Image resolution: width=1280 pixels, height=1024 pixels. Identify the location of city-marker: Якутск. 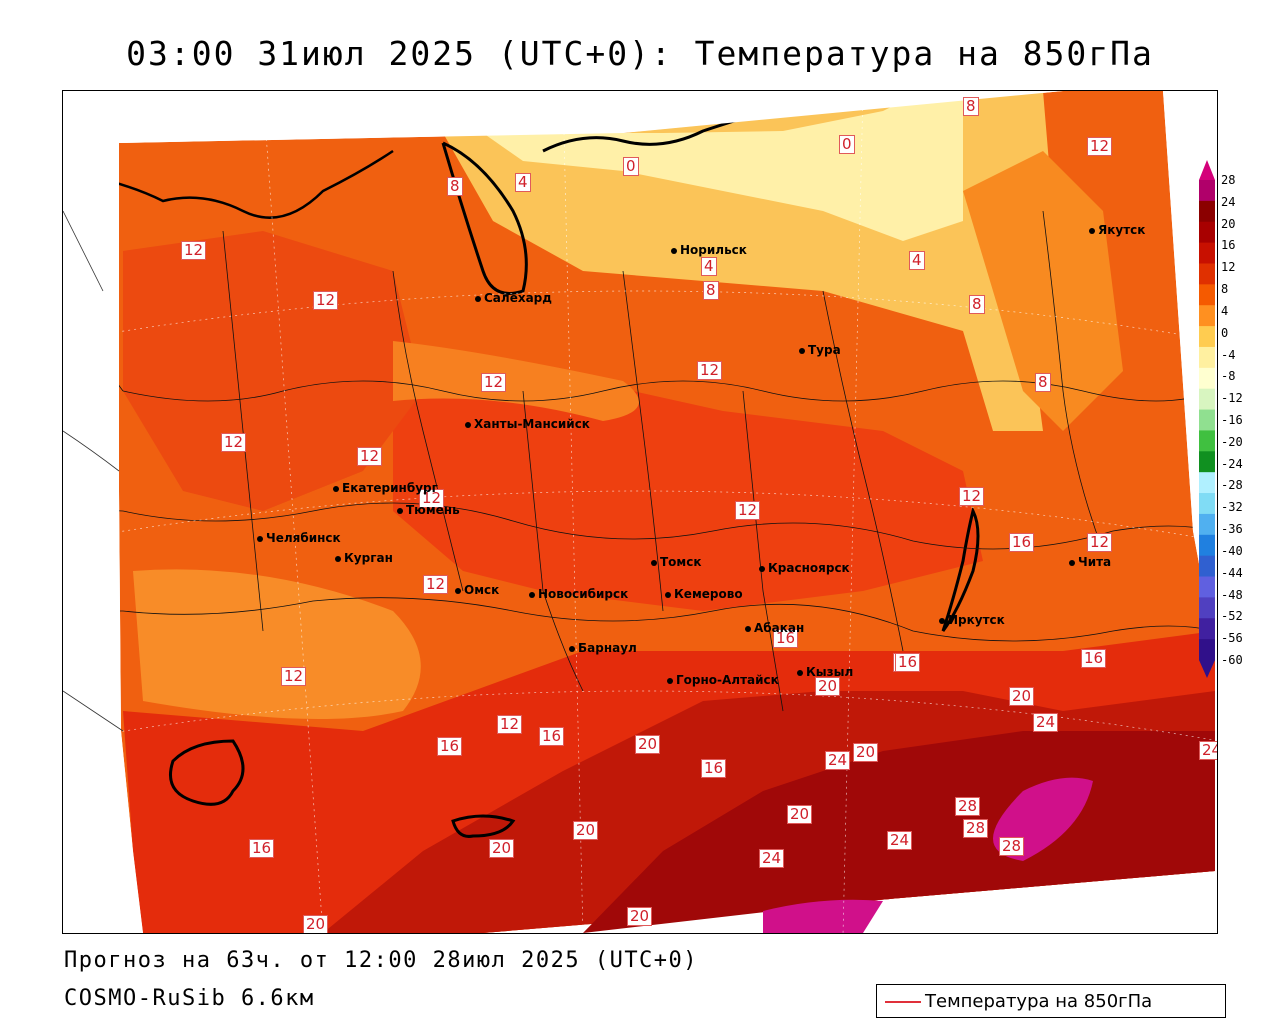
(1117, 230).